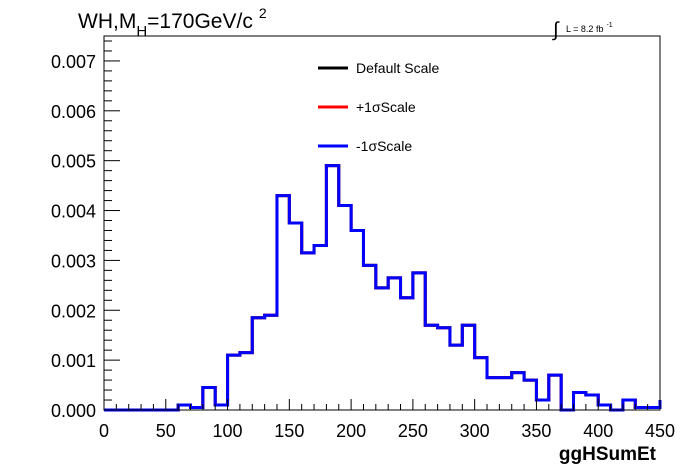 This screenshot has height=472, width=696. What do you see at coordinates (413, 431) in the screenshot?
I see `x-tick-label: 250` at bounding box center [413, 431].